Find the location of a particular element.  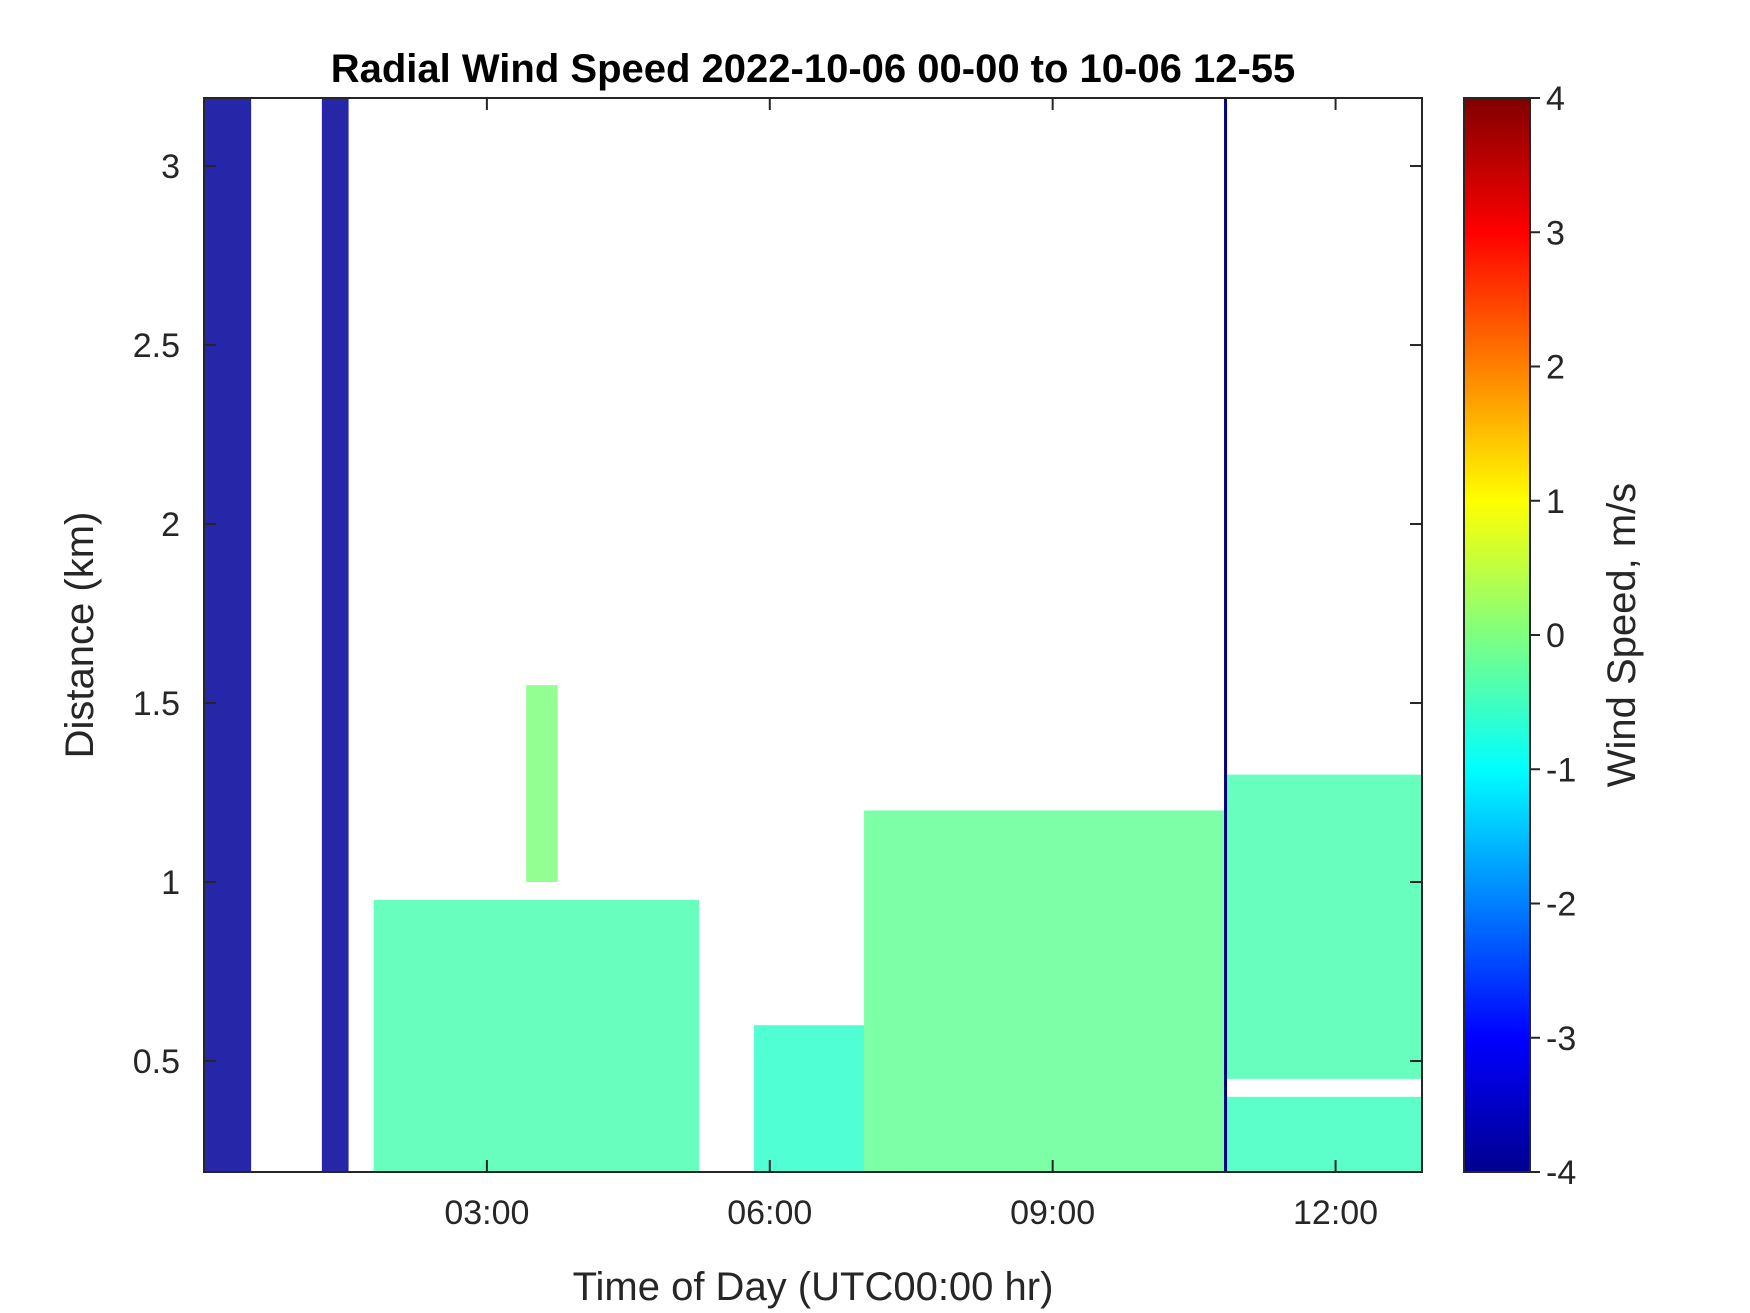

x-tick-label: 12:00 is located at coordinates (1335, 1213).